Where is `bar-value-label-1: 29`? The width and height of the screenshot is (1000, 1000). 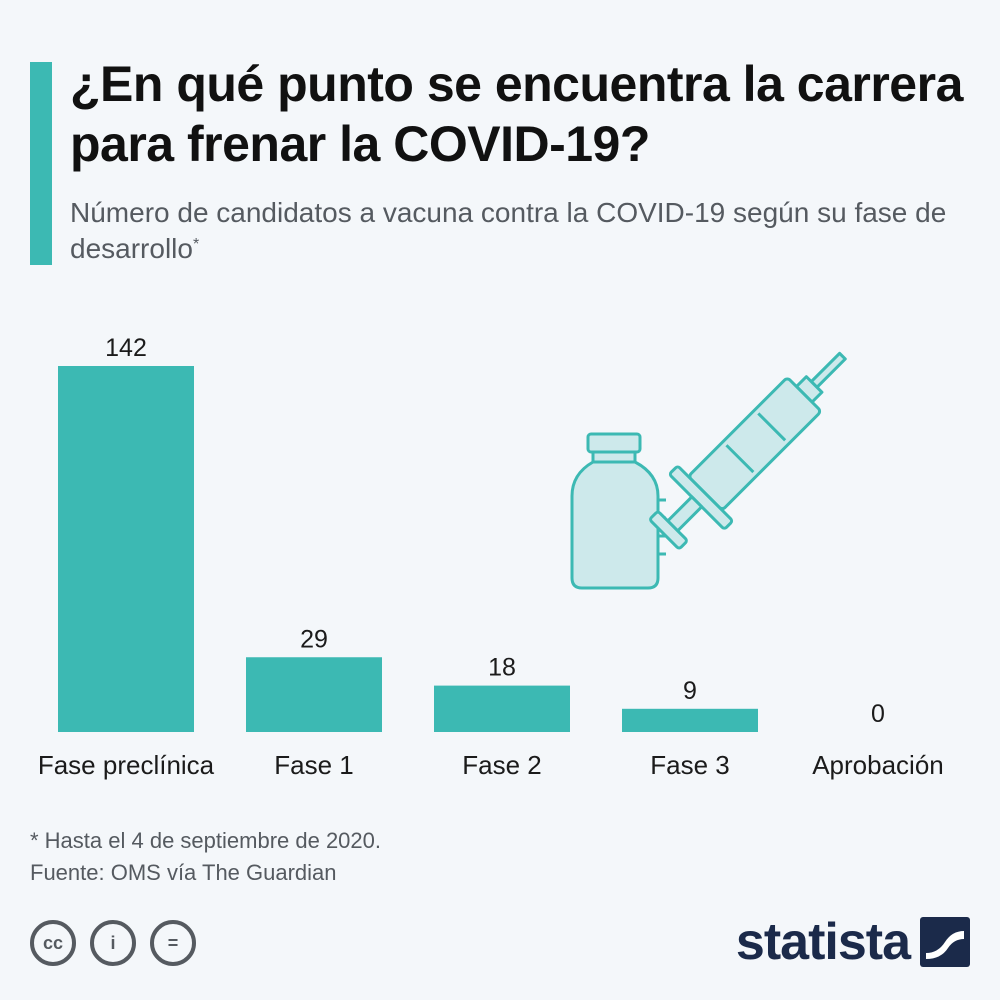 bar-value-label-1: 29 is located at coordinates (314, 639).